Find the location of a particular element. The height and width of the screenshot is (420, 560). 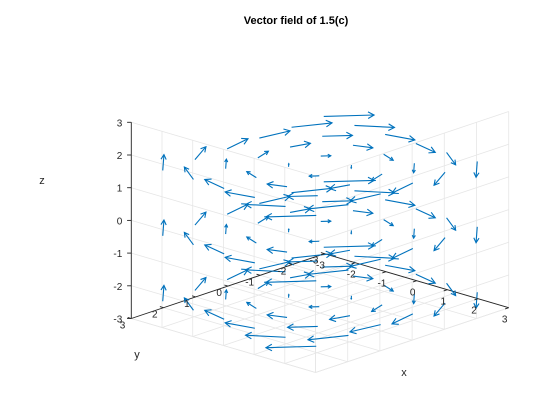

y-tick-label: 3 is located at coordinates (123, 326).